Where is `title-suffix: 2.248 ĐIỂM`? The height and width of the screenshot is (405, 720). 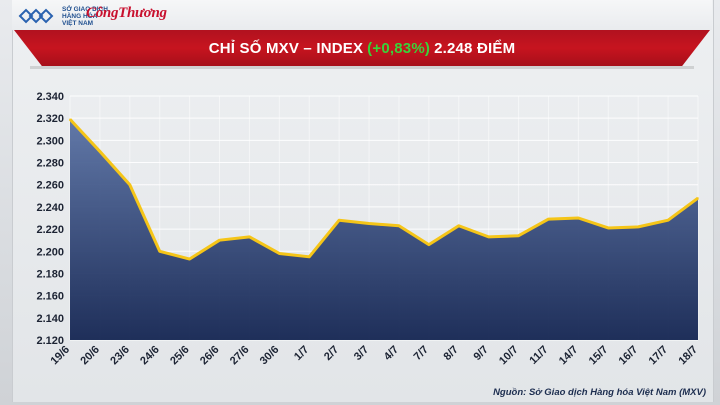 title-suffix: 2.248 ĐIỂM is located at coordinates (475, 48).